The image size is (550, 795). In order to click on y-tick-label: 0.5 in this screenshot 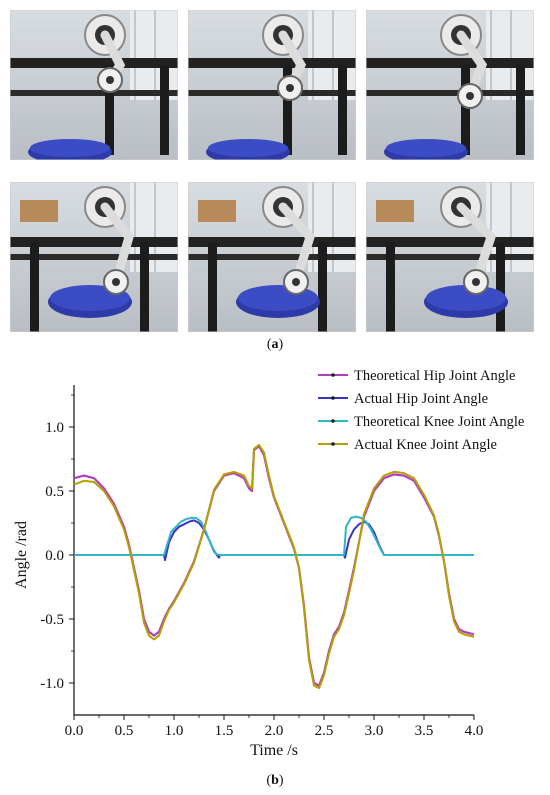, I will do `click(54, 492)`.